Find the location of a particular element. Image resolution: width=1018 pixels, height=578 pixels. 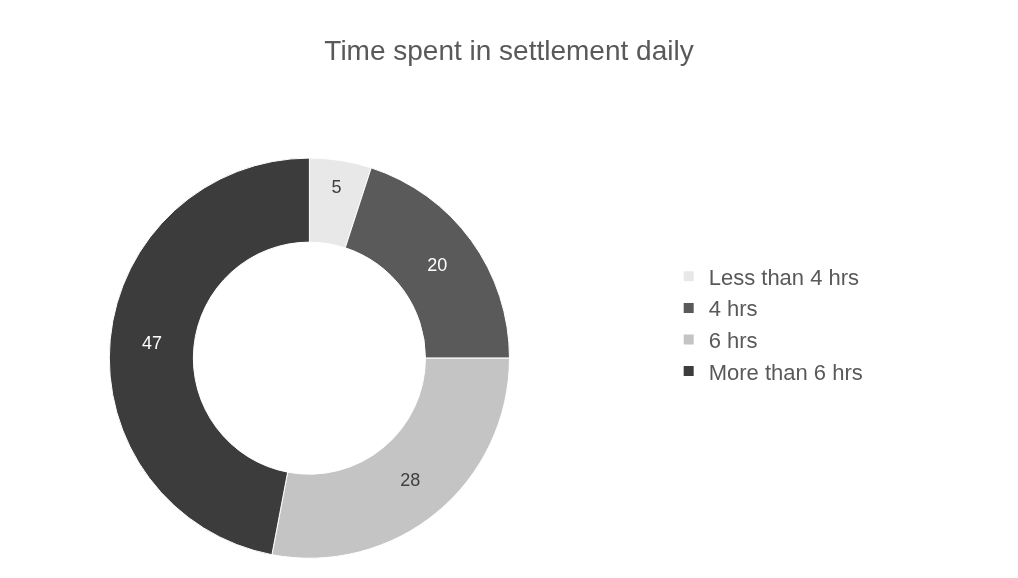

data-label: 28 is located at coordinates (410, 479).